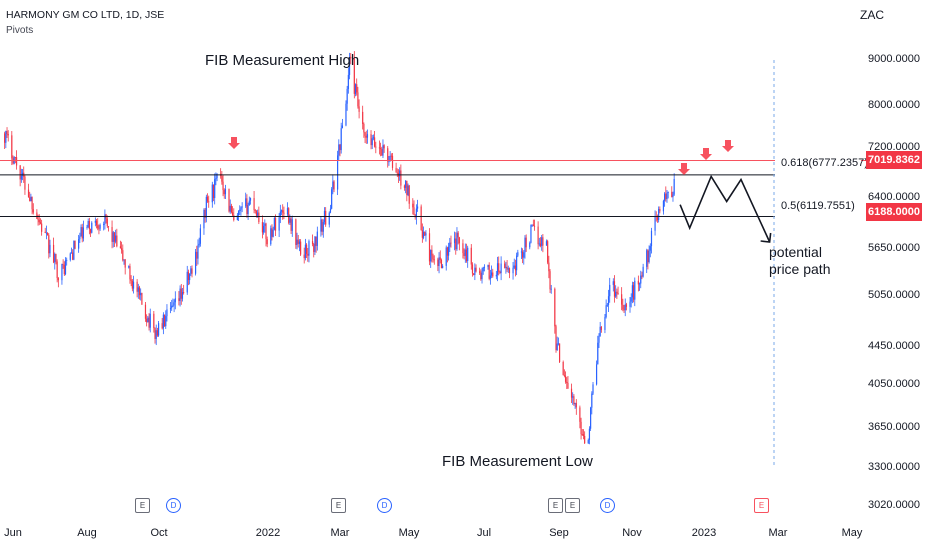 The width and height of the screenshot is (932, 550). What do you see at coordinates (87, 533) in the screenshot?
I see `x-tick: Aug` at bounding box center [87, 533].